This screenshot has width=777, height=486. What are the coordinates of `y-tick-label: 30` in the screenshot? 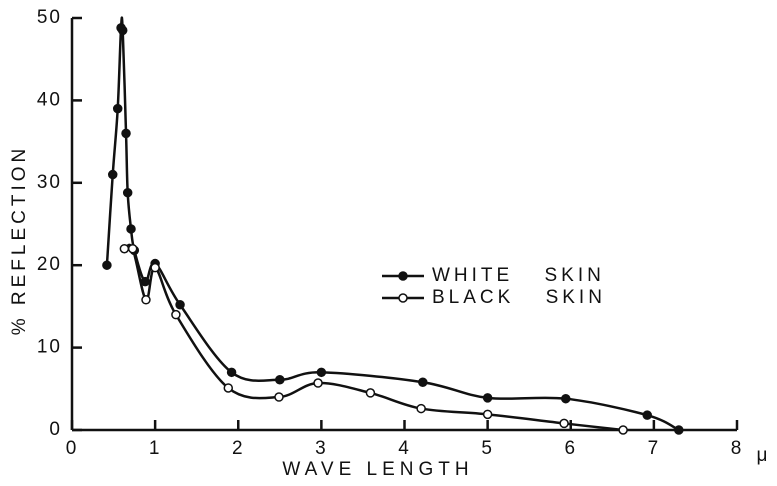 It's located at (49, 182).